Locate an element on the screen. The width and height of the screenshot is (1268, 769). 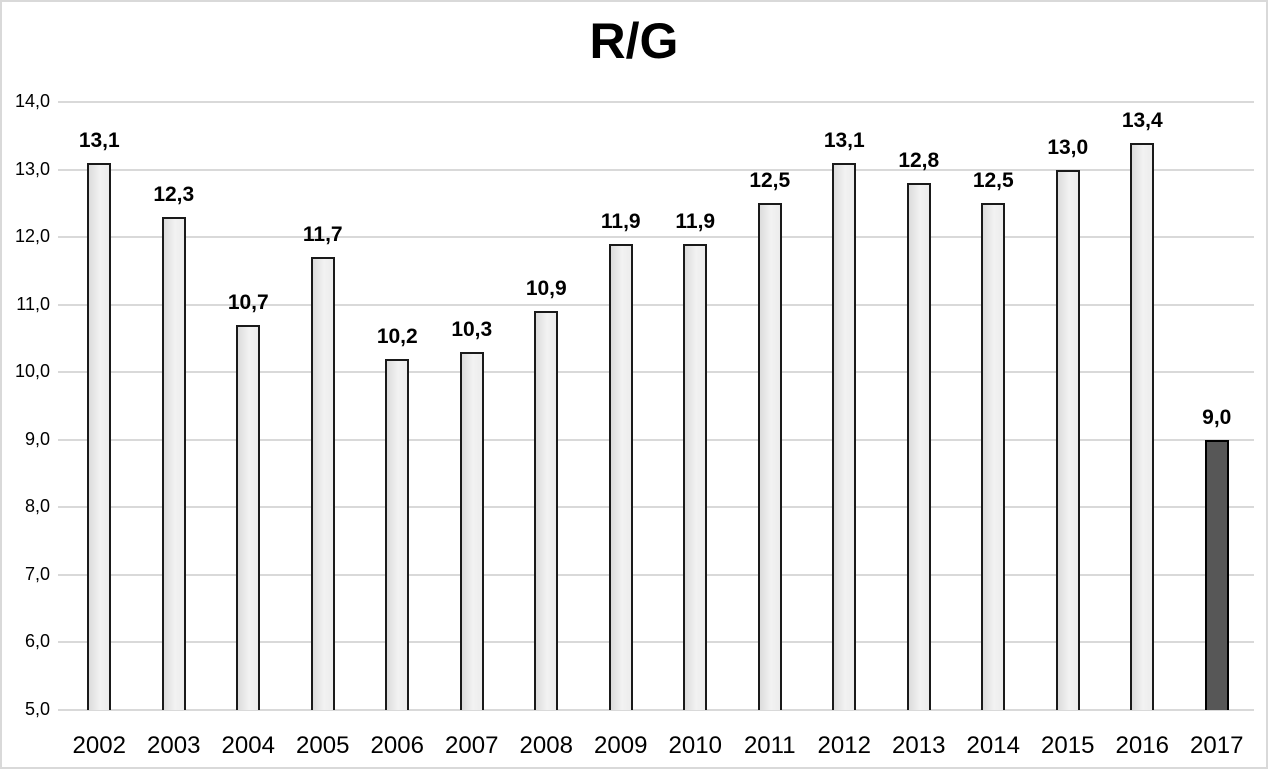
y-axis-tick-label: 7,0 is located at coordinates (37, 573).